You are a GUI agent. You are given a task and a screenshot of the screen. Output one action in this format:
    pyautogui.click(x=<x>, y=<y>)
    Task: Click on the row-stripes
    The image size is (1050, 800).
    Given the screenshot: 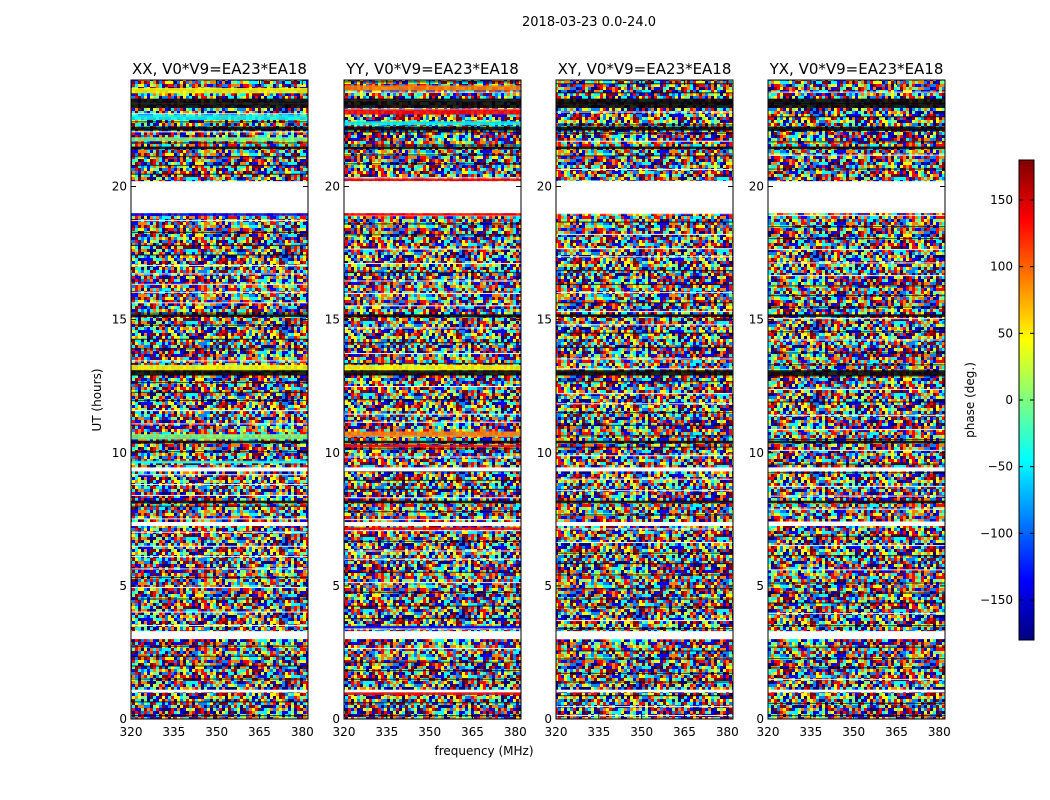 What is the action you would take?
    pyautogui.click(x=644, y=400)
    